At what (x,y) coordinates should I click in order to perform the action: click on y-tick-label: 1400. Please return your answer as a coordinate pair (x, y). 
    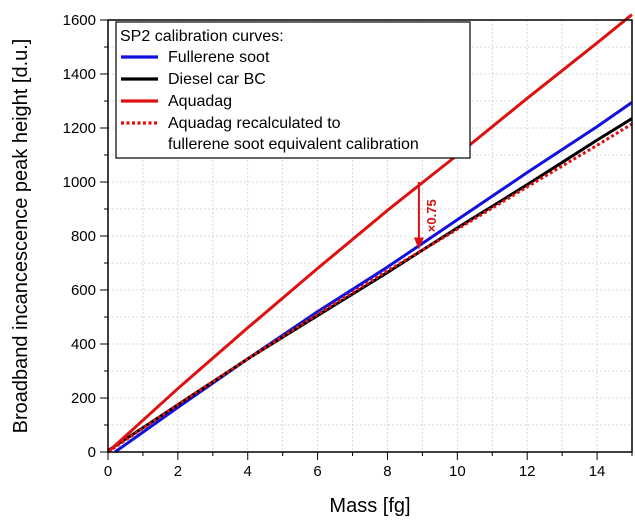
    Looking at the image, I should click on (79, 74).